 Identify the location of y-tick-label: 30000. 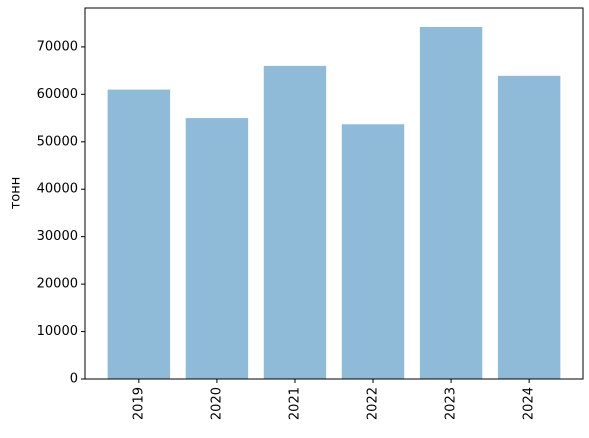
(57, 236).